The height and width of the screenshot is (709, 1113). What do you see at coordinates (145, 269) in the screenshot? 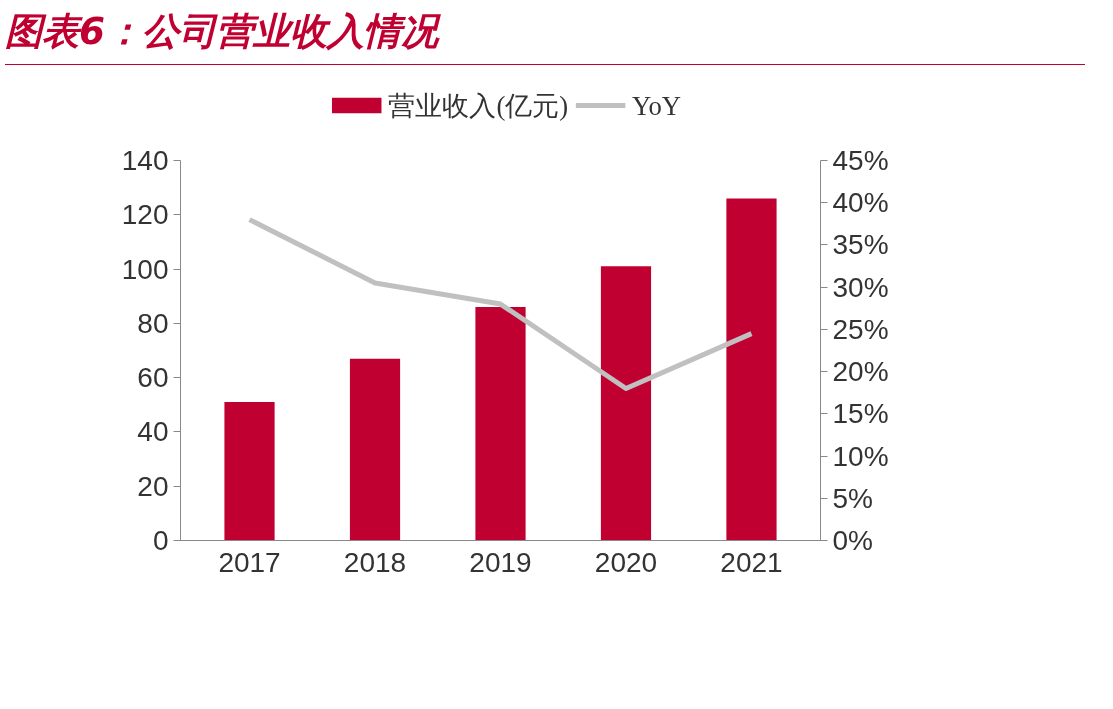
I see `y-tick-label: 100` at bounding box center [145, 269].